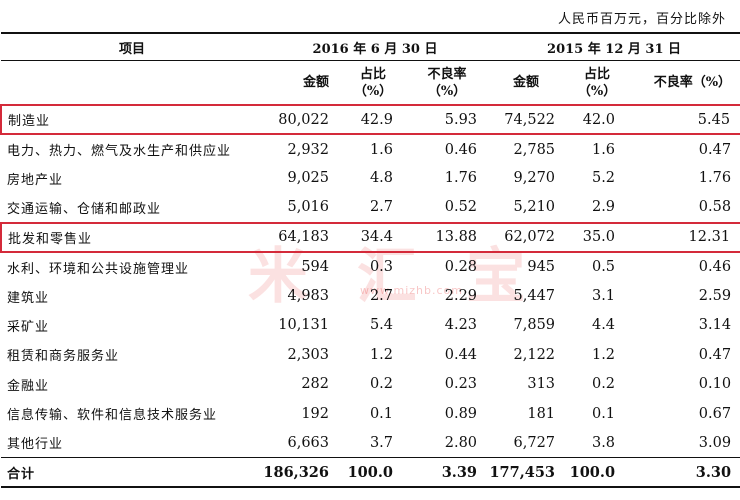  I want to click on share-2016-cell: 1.2, so click(381, 354).